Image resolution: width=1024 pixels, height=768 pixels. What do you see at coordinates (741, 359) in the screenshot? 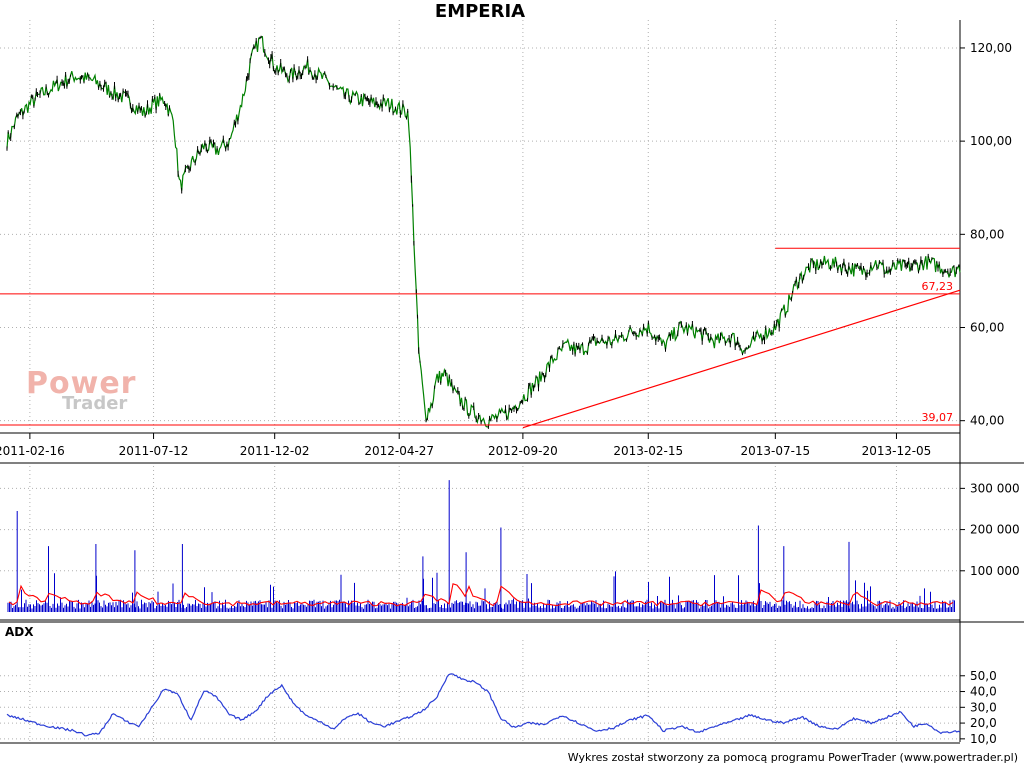
I see `trend-line` at bounding box center [741, 359].